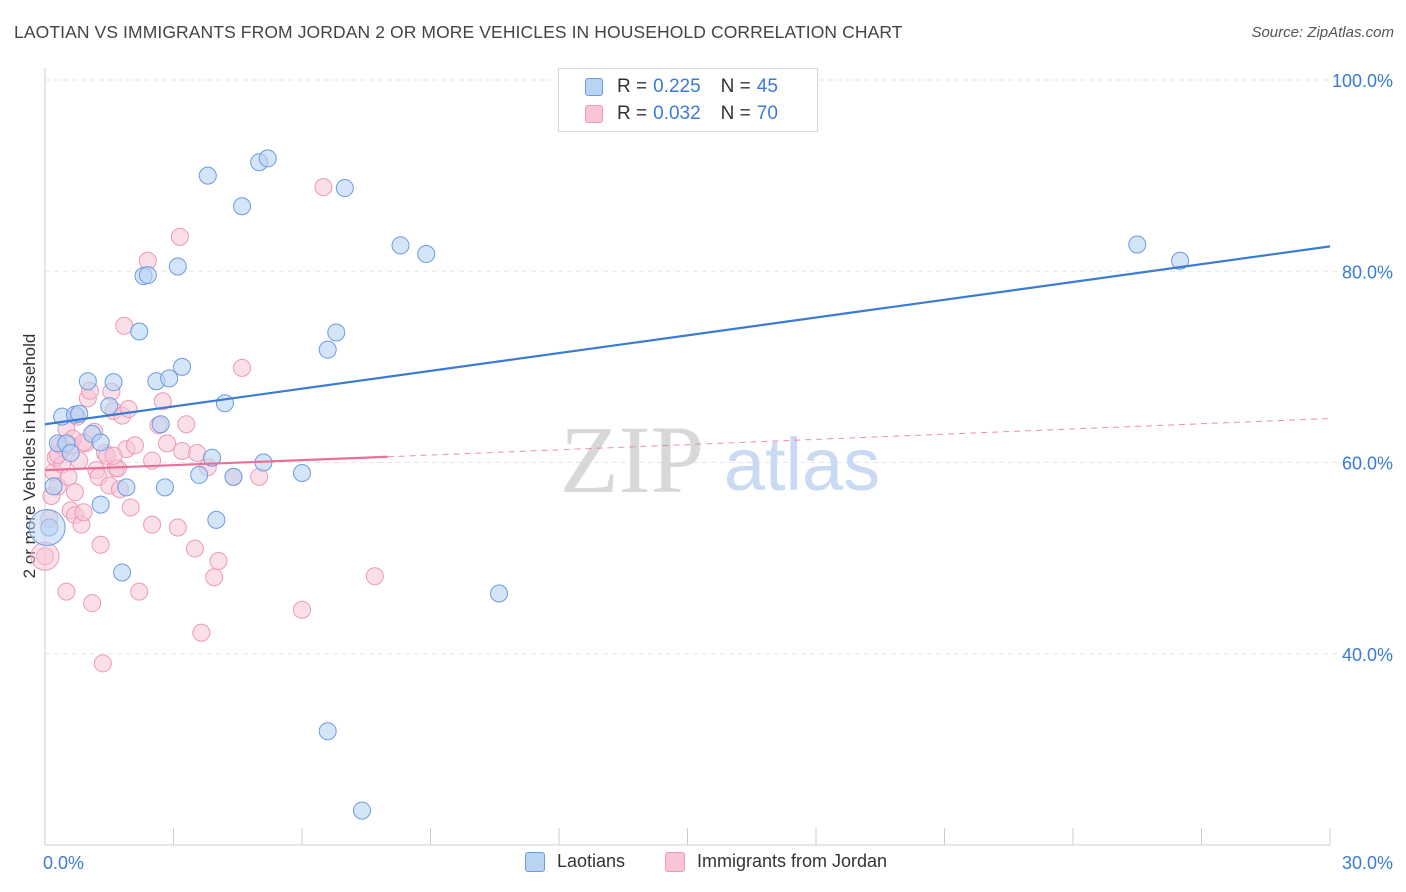  Describe the element at coordinates (677, 86) in the screenshot. I see `legend-r-value: 0.225` at that location.